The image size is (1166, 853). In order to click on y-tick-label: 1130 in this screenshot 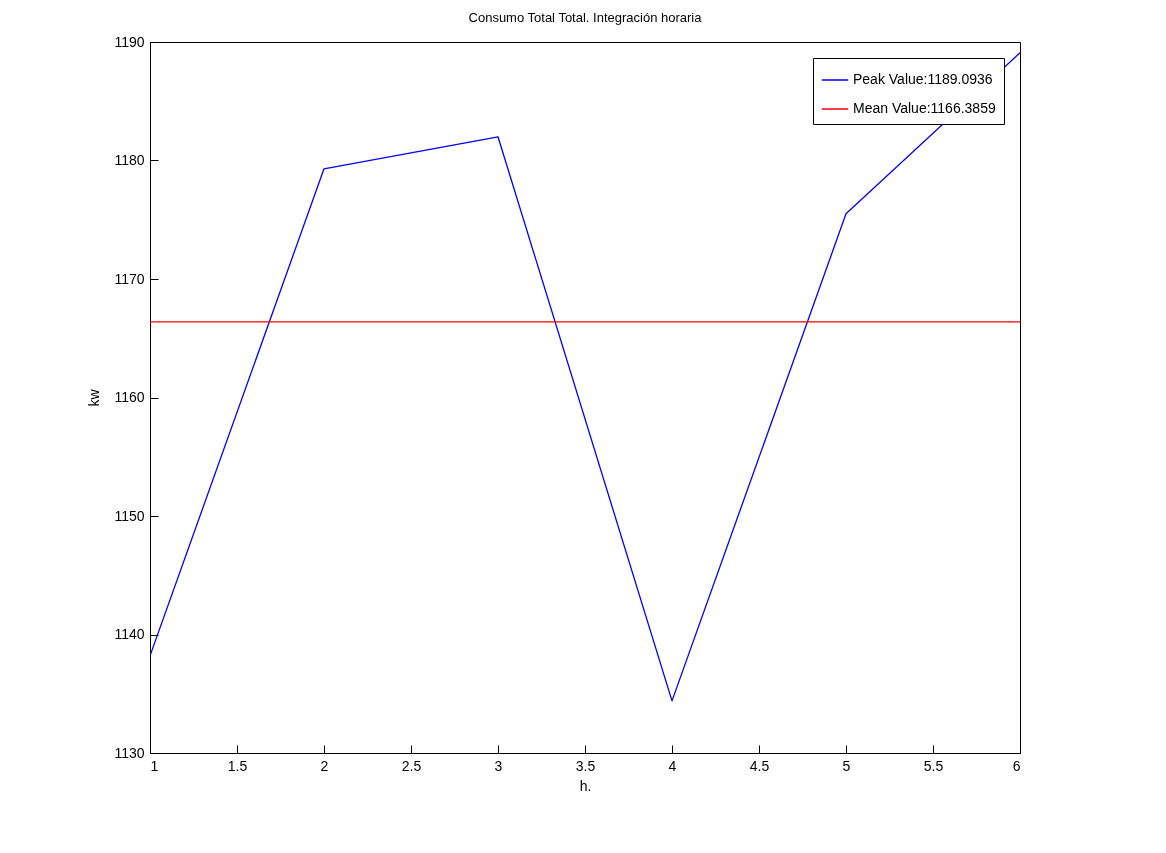, I will do `click(129, 752)`.